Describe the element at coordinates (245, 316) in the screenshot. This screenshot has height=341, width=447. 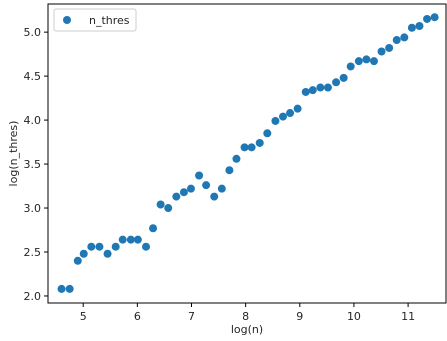
I see `x-tick-label: 8` at that location.